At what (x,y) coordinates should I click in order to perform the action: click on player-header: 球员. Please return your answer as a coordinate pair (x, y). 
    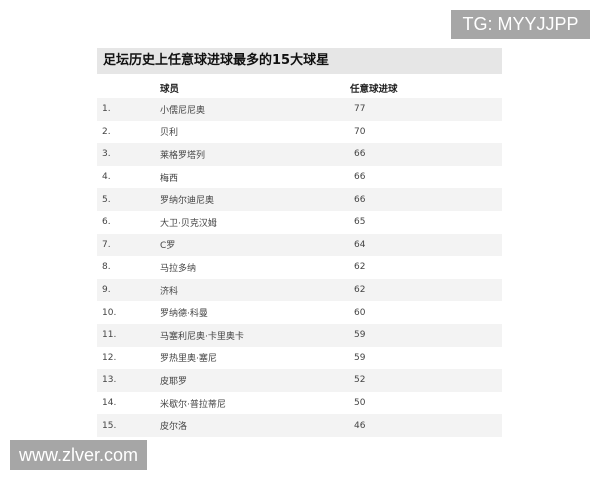
    Looking at the image, I should click on (170, 89).